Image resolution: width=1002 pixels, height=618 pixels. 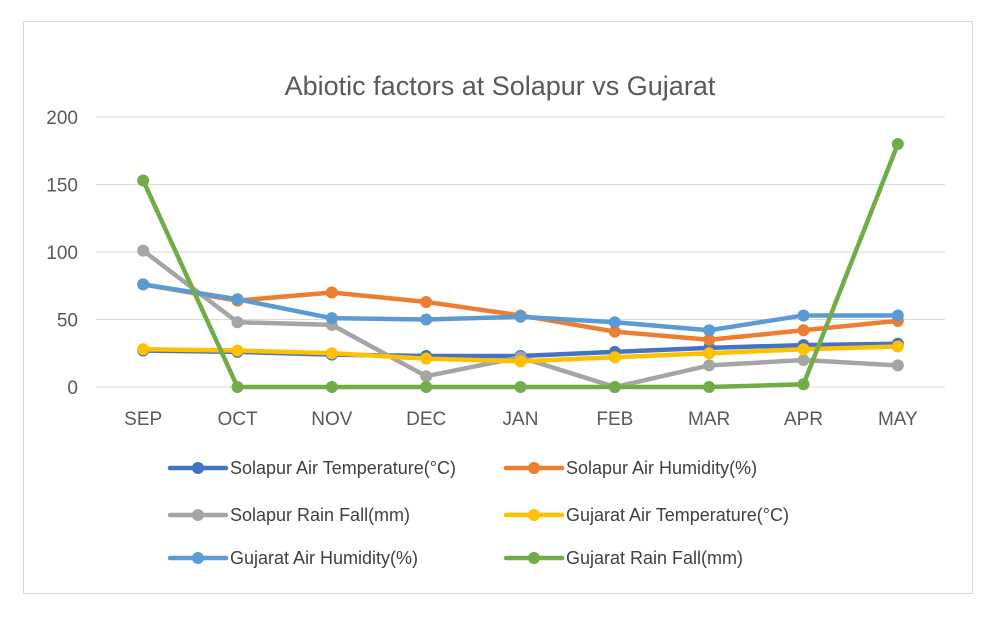 I want to click on legend-item: Solapur Air Temperature(°C), so click(x=311, y=468).